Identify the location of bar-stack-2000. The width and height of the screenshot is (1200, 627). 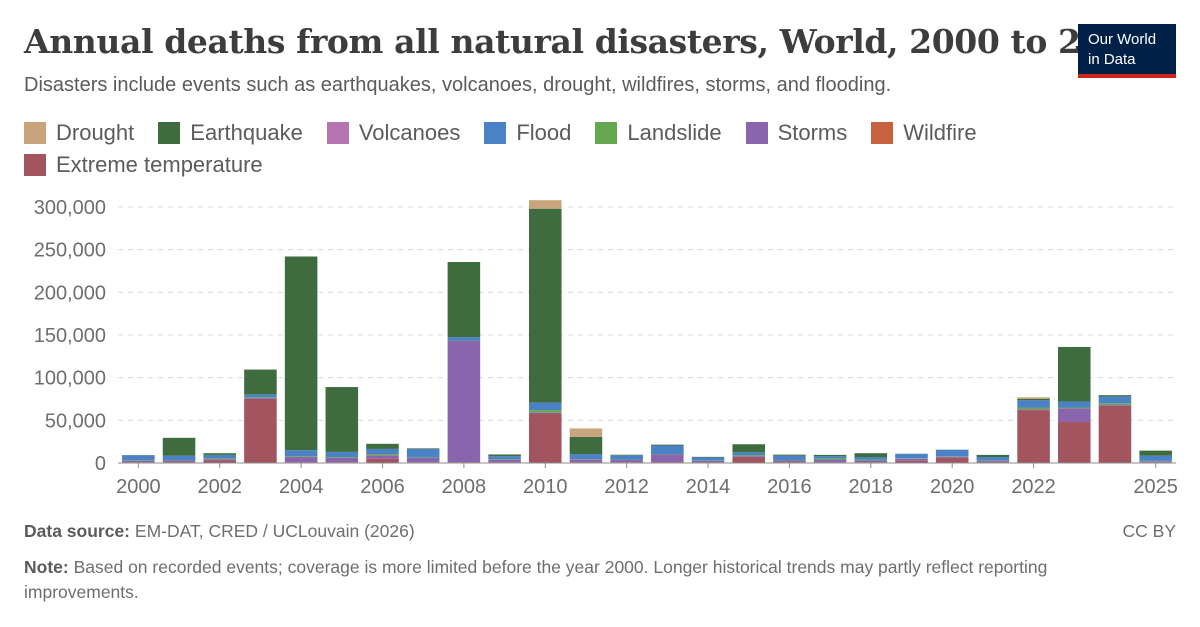
(138, 459).